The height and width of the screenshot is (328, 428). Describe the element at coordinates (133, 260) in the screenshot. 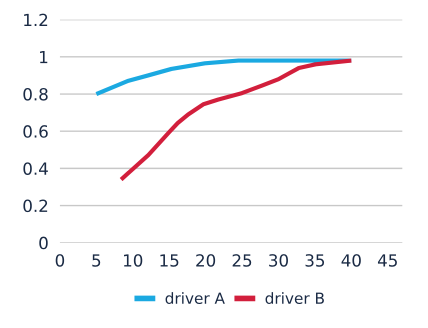

I see `x-tick-label: 10` at that location.